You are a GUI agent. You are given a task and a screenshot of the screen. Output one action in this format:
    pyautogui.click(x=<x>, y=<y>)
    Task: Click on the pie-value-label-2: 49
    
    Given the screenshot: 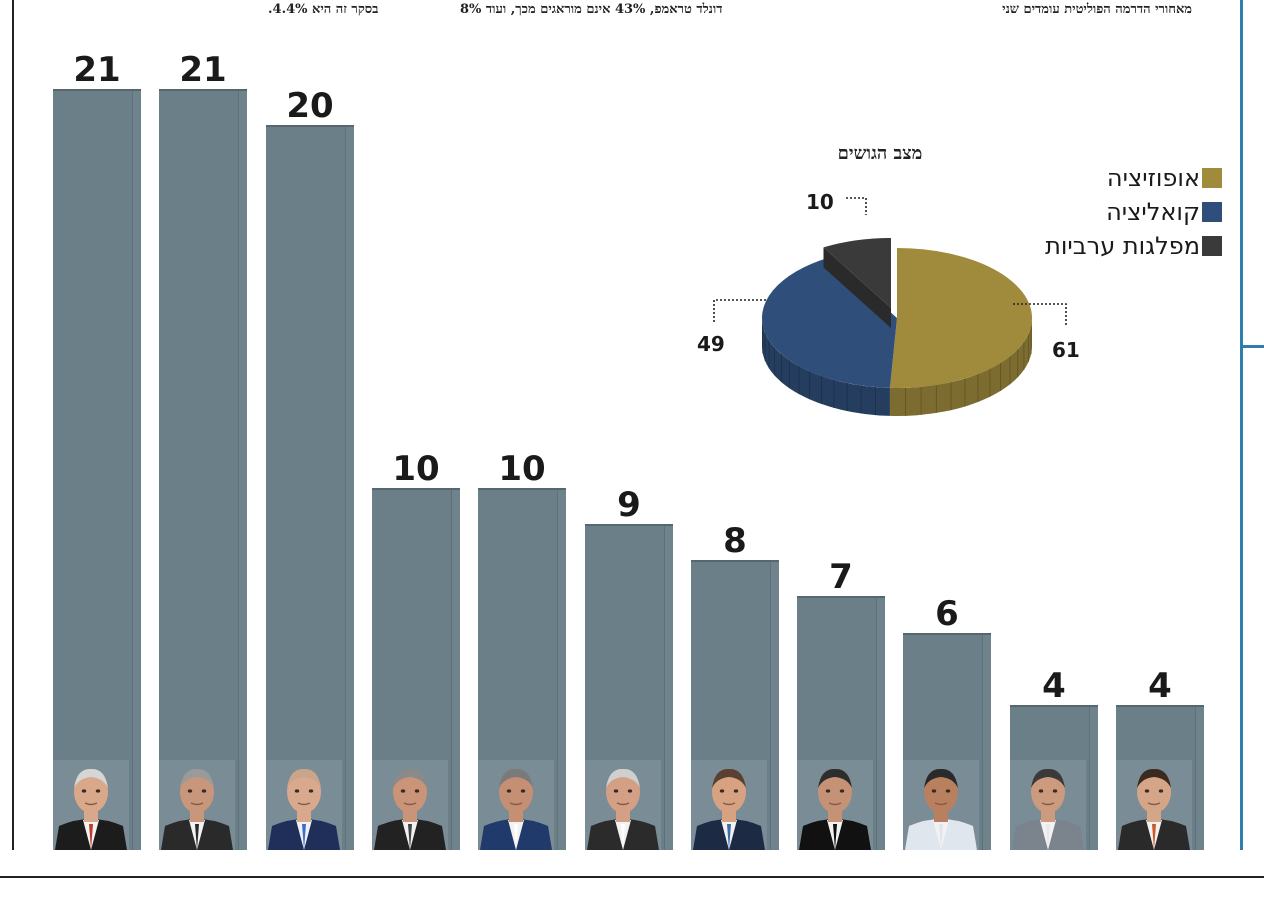 What is the action you would take?
    pyautogui.click(x=711, y=344)
    